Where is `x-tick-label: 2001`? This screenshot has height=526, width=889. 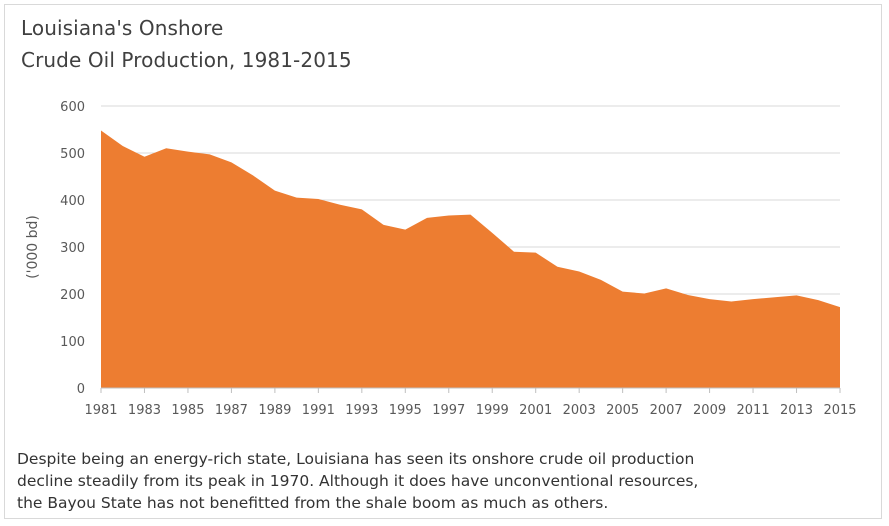
x-tick-label: 2001 is located at coordinates (535, 410).